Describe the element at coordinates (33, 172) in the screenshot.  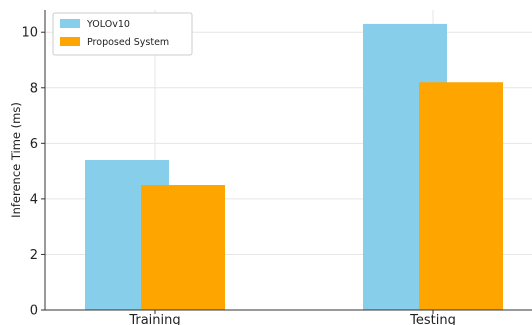
I see `y-ticks: 0 2 4 6 8 10` at that location.